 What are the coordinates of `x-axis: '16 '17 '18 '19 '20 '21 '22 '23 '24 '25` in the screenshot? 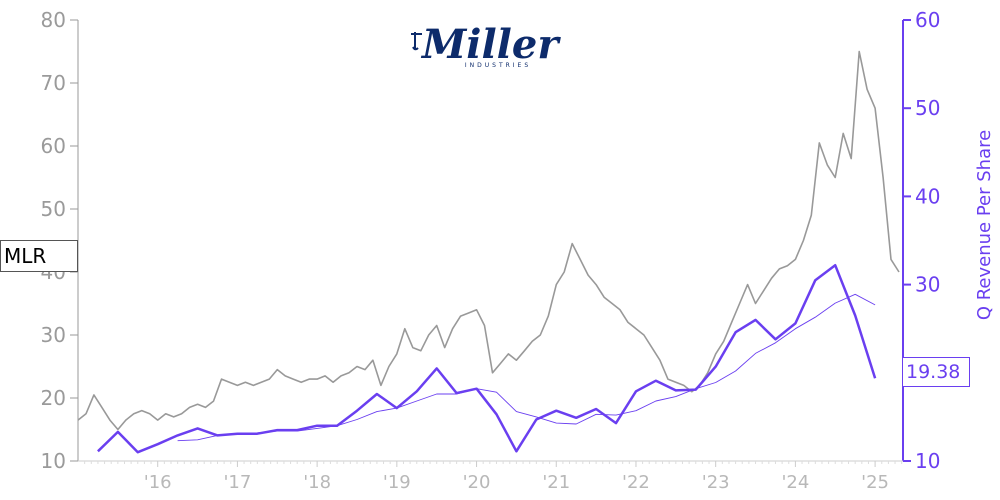 It's located at (490, 476).